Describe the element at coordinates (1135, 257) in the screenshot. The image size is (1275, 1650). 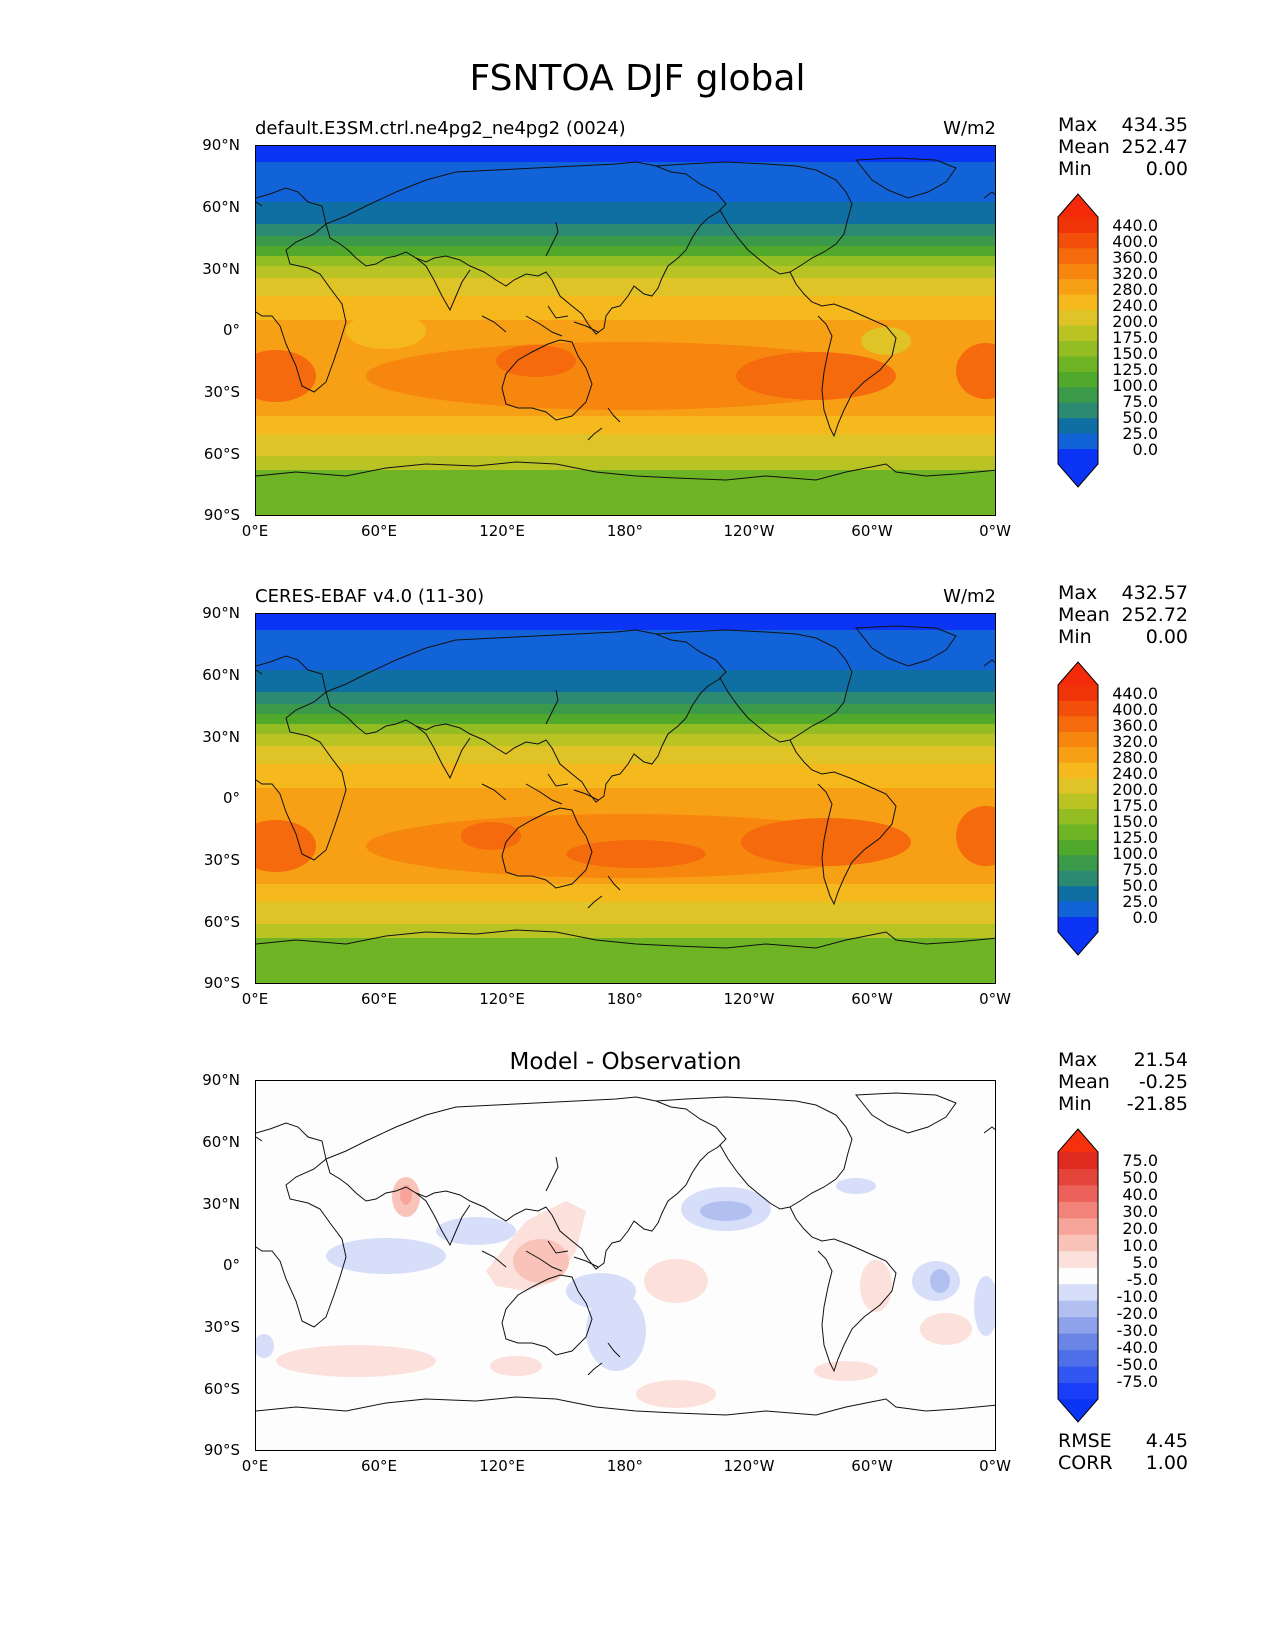
I see `colorbar-tick-label: 360.0` at that location.